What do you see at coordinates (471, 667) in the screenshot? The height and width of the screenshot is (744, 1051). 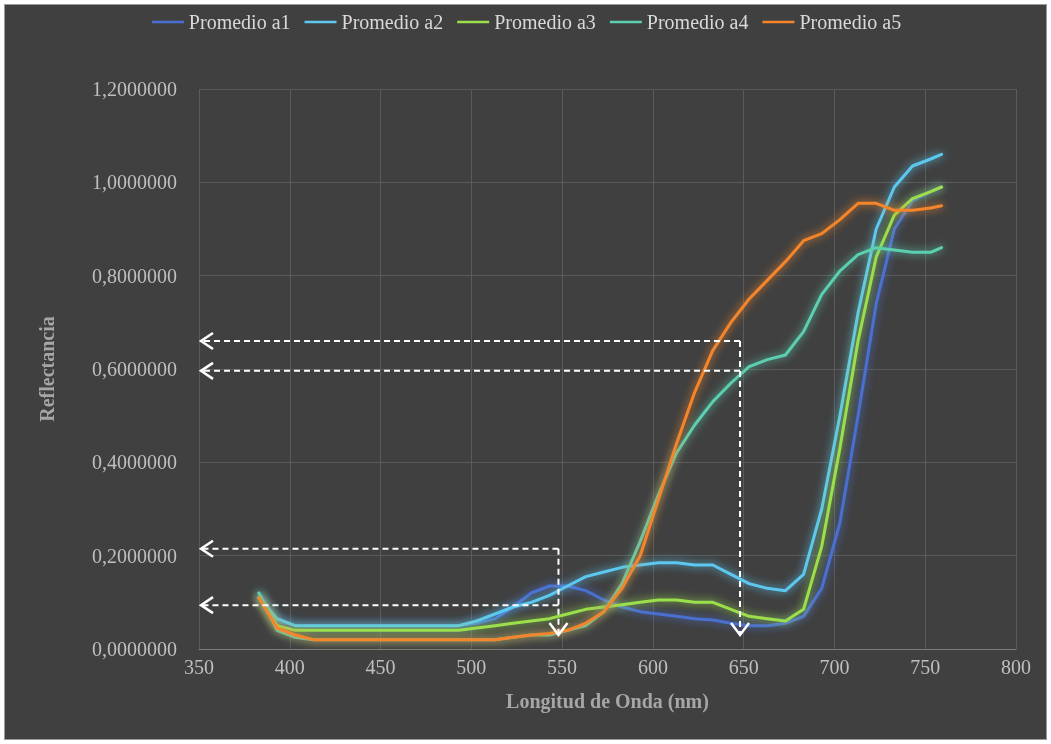 I see `x-tick-label: 500` at bounding box center [471, 667].